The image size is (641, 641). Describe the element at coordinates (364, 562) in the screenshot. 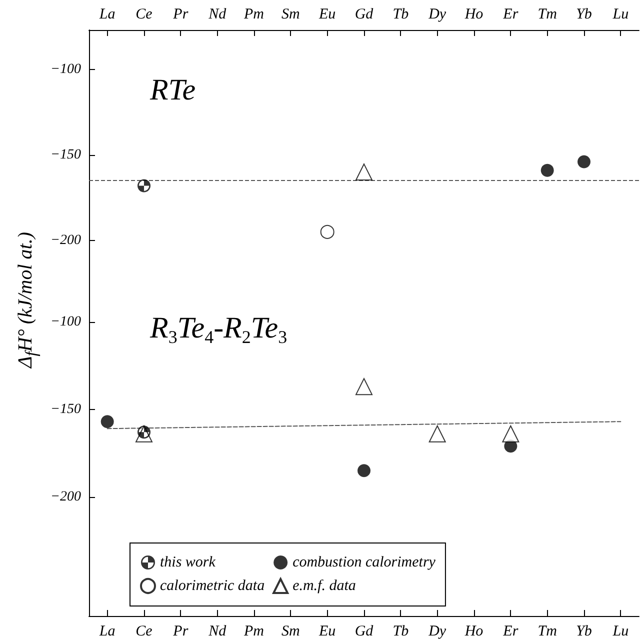

I see `legend-label: combustion calorimetry` at that location.